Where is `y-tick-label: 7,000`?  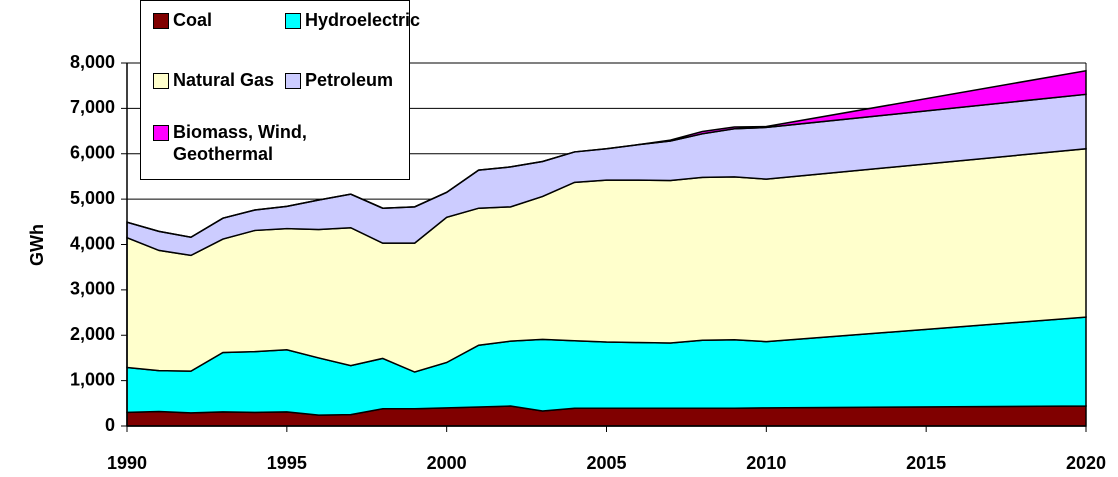
y-tick-label: 7,000 is located at coordinates (92, 107).